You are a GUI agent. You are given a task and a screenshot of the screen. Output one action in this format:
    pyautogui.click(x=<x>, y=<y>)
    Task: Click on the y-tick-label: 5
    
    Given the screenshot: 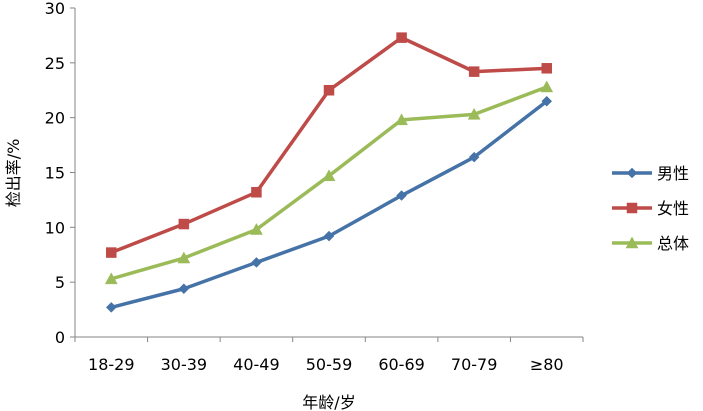 What is the action you would take?
    pyautogui.click(x=60, y=282)
    